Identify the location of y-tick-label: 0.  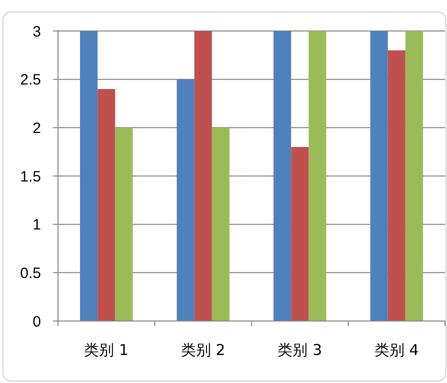
(36, 321).